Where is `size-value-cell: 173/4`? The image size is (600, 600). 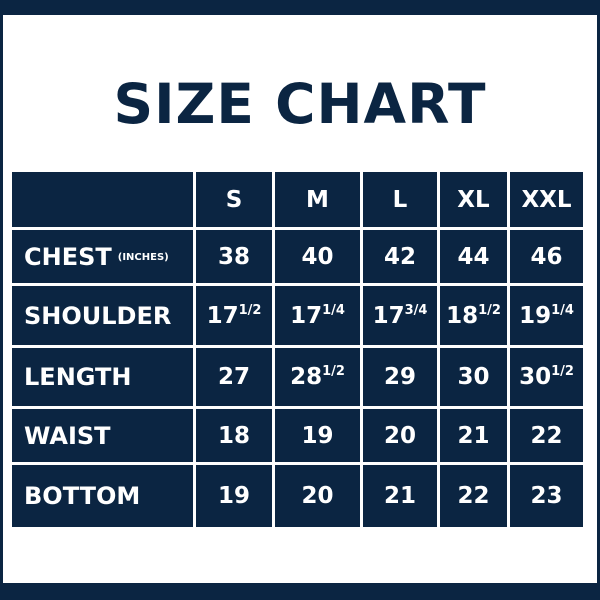 size-value-cell: 173/4 is located at coordinates (400, 315).